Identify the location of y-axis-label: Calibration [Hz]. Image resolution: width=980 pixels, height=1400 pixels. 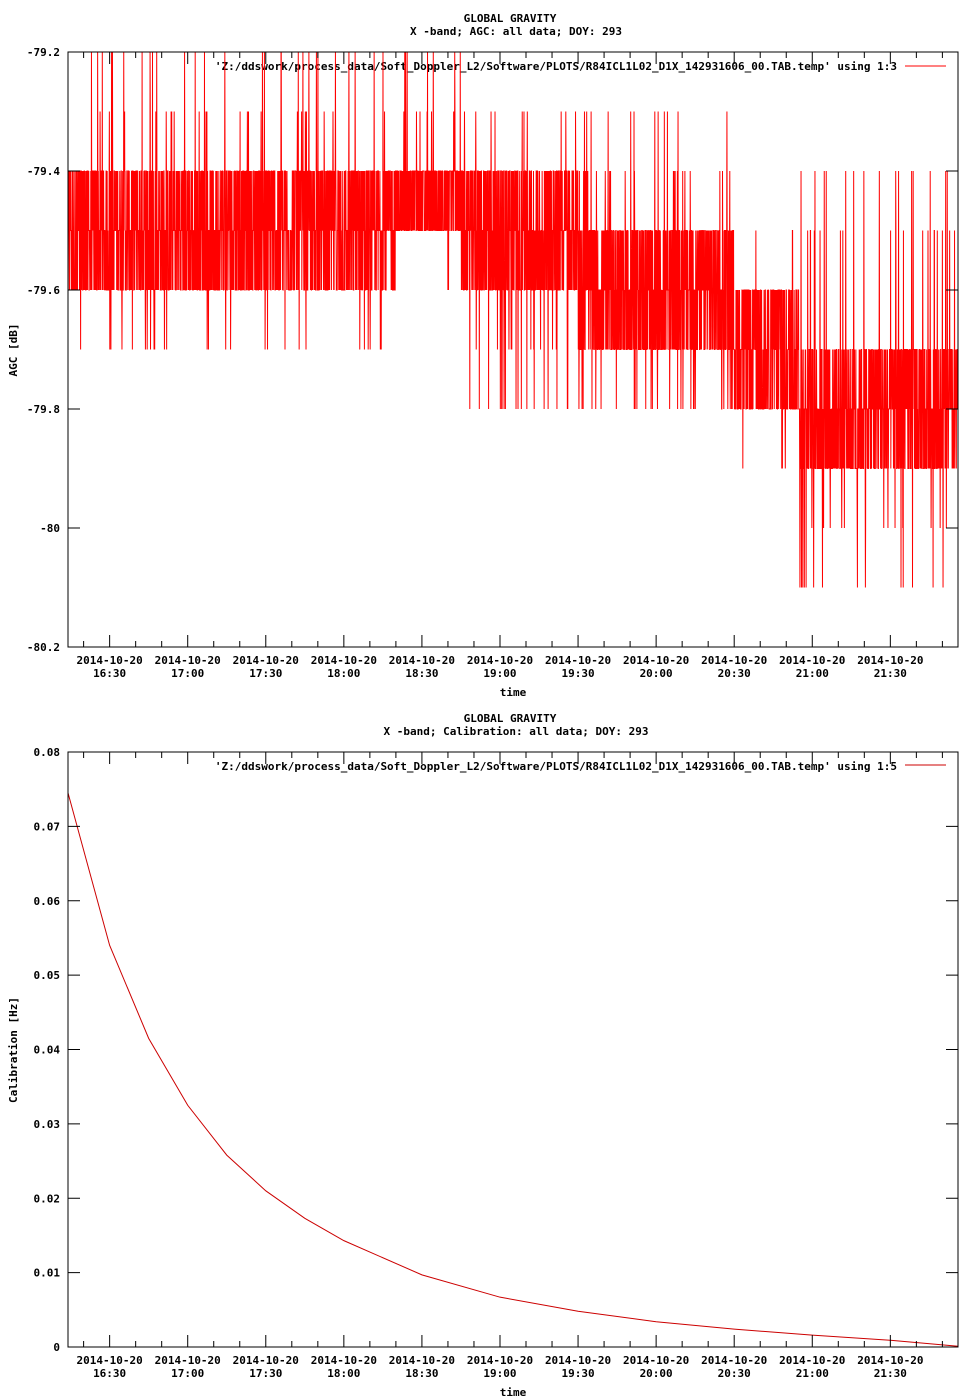
(13, 1050).